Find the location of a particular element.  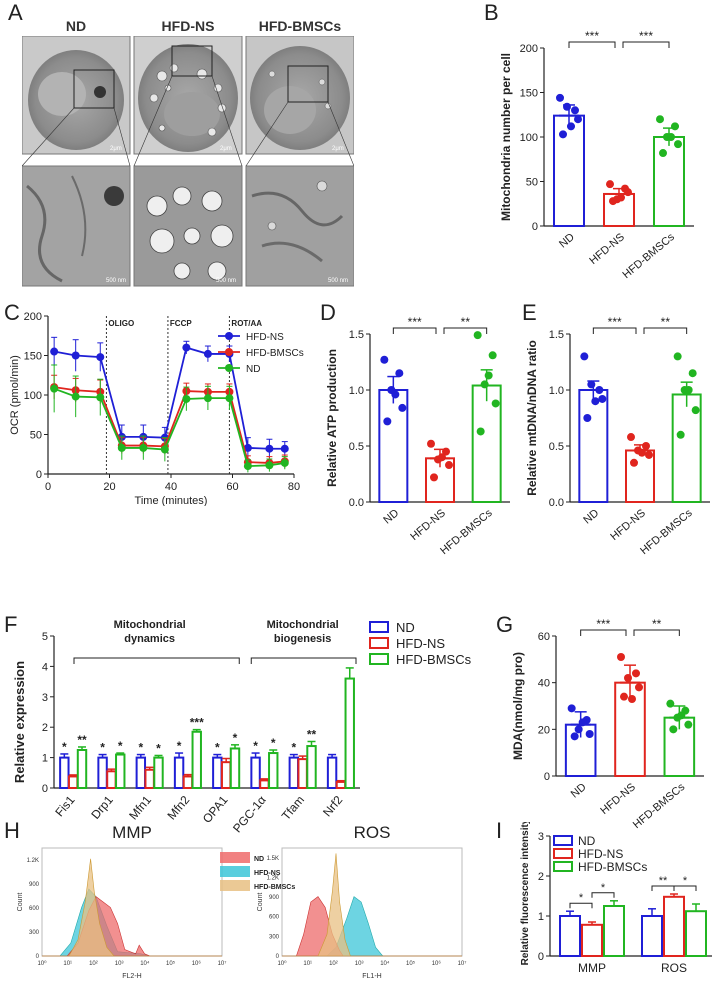

y-tick-label: 3 is located at coordinates (541, 837).